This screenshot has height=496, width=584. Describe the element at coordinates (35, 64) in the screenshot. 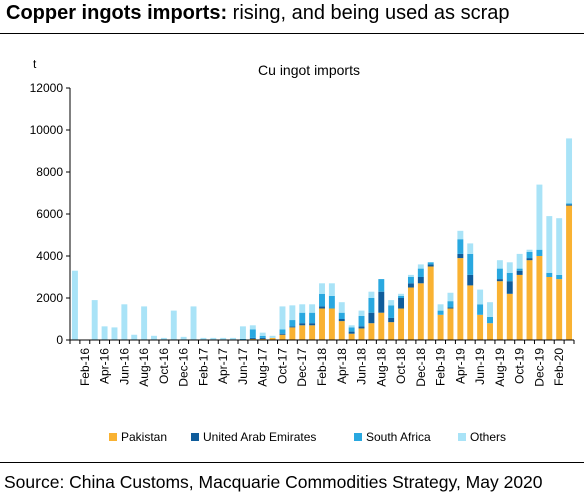

I see `y-axis-unit-label: t` at that location.